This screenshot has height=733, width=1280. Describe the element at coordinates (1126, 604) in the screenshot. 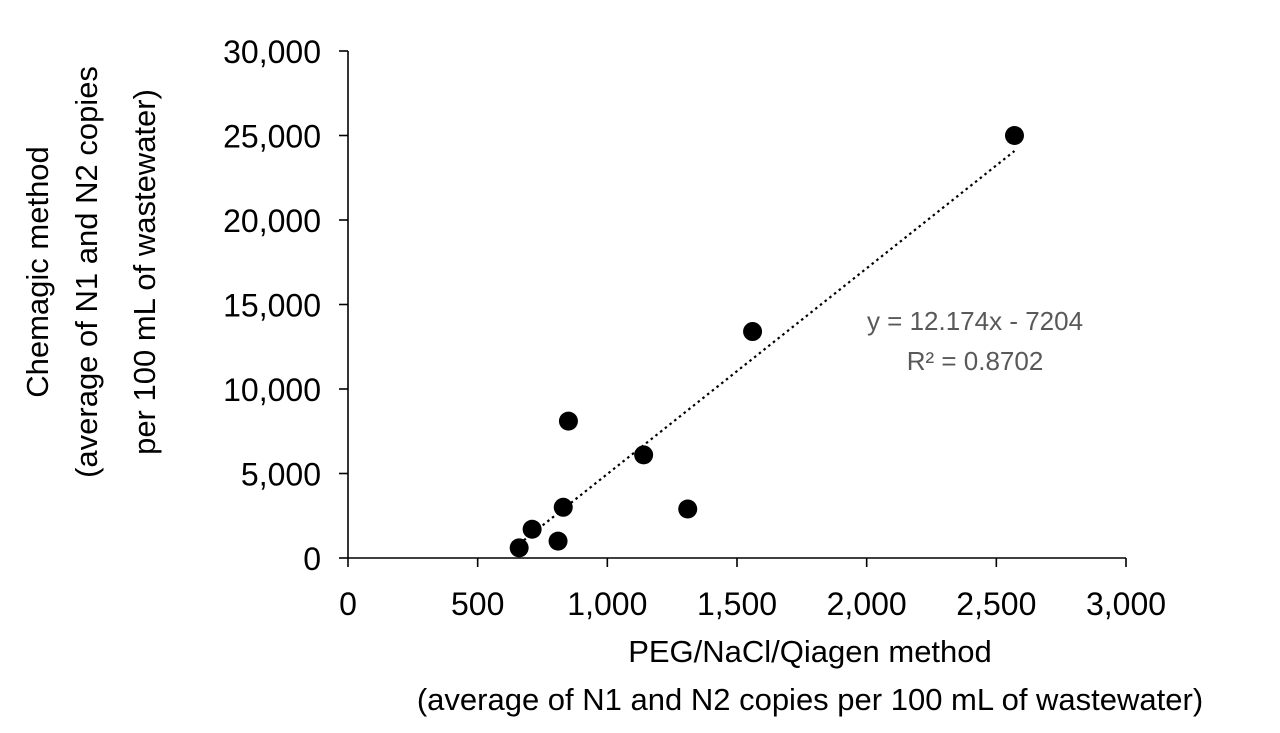

I see `x-tick-label: 3,000` at that location.